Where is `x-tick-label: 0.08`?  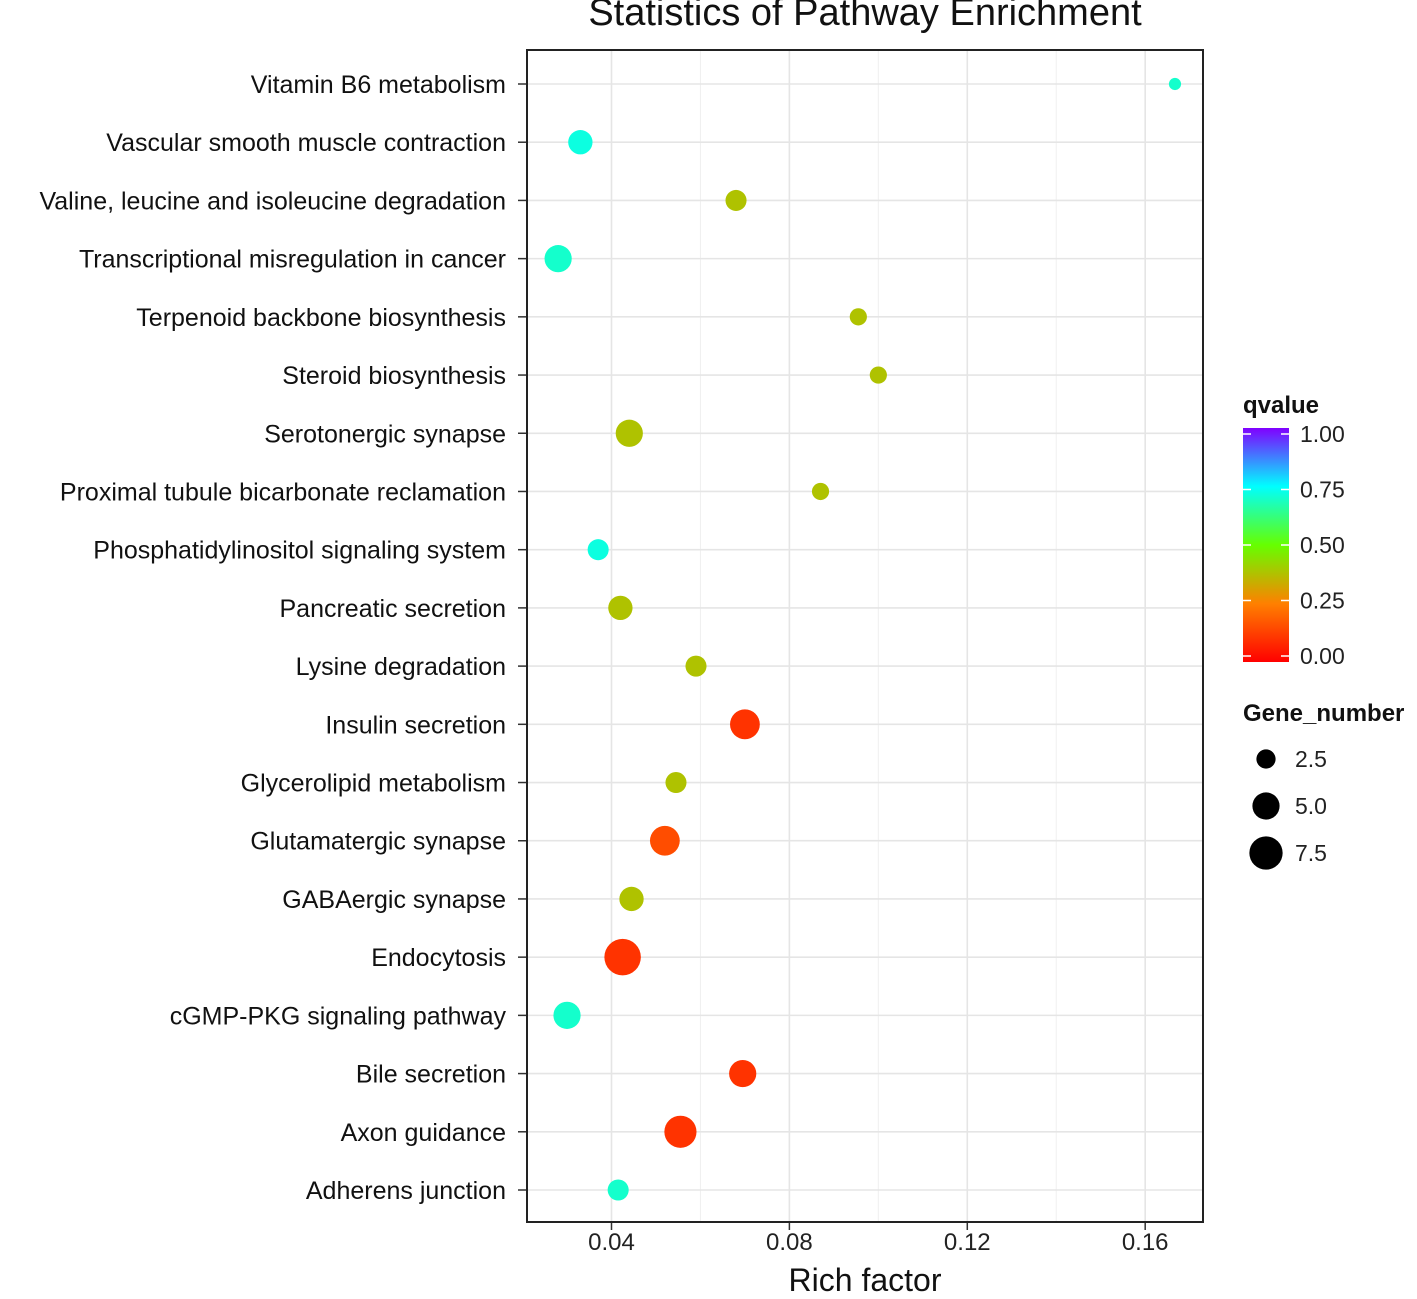 x-tick-label: 0.08 is located at coordinates (789, 1242).